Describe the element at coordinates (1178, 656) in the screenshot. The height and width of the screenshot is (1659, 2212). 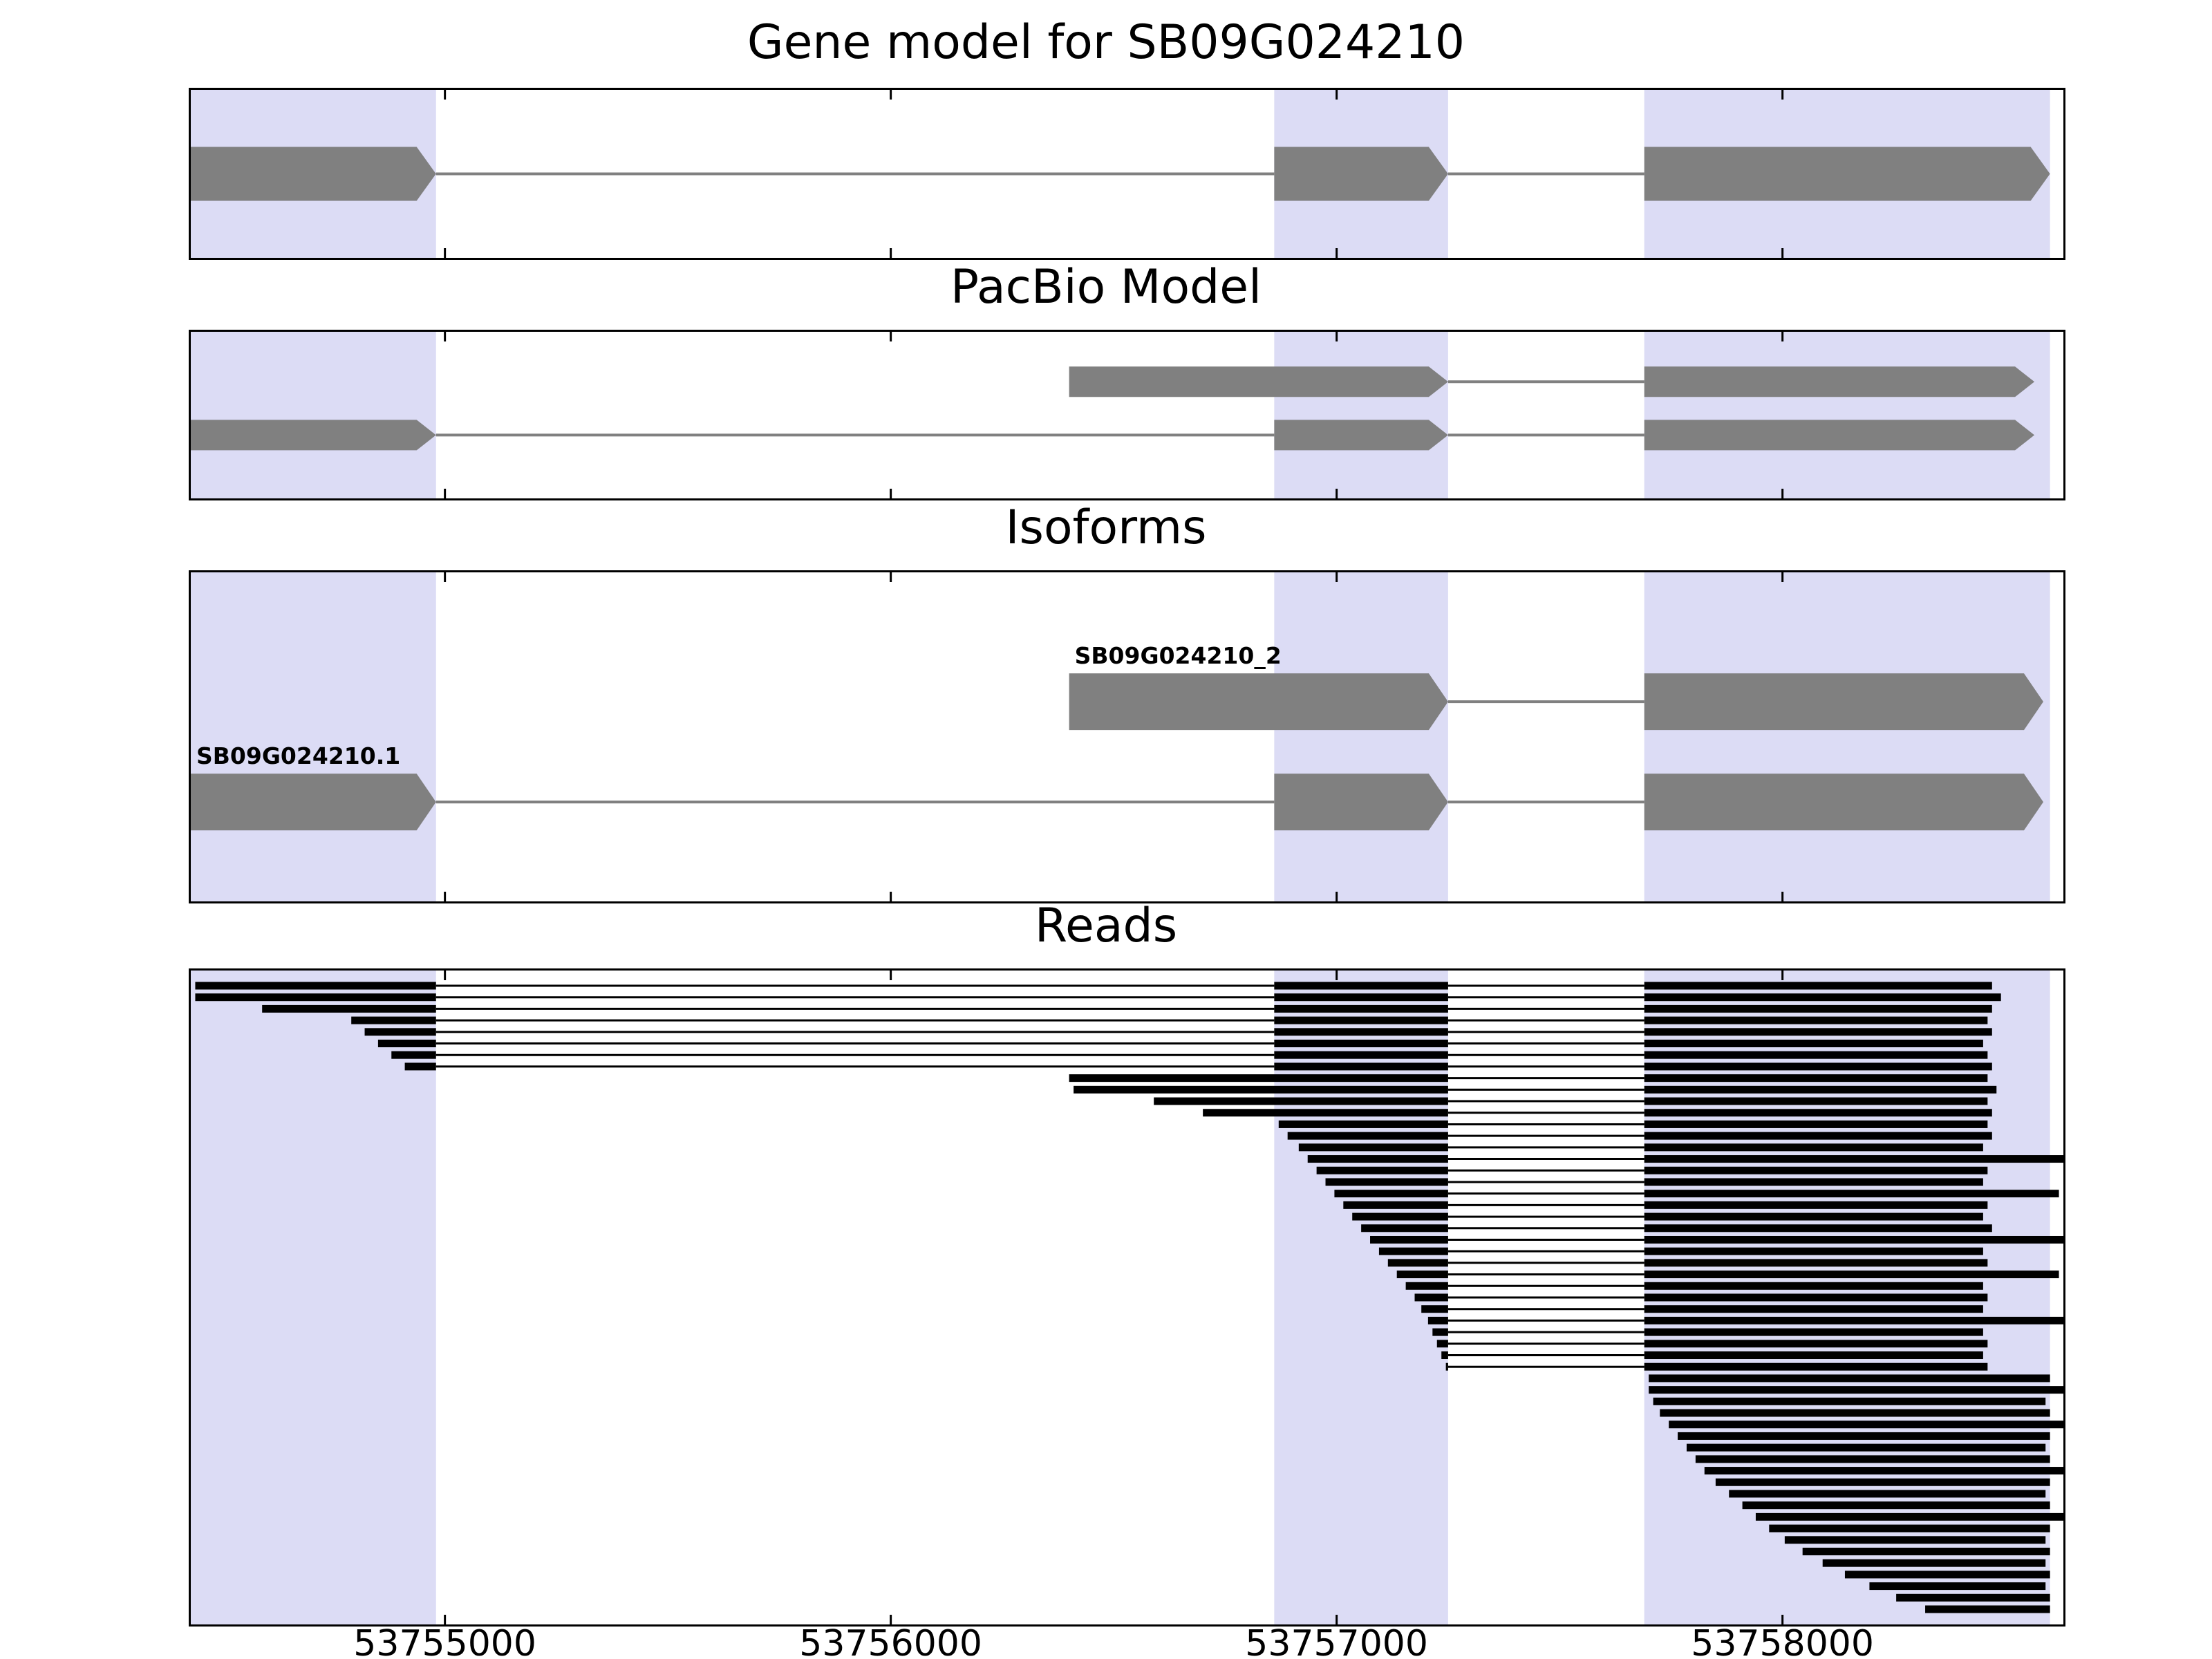
I see `isoform-label: SB09G024210_2` at that location.